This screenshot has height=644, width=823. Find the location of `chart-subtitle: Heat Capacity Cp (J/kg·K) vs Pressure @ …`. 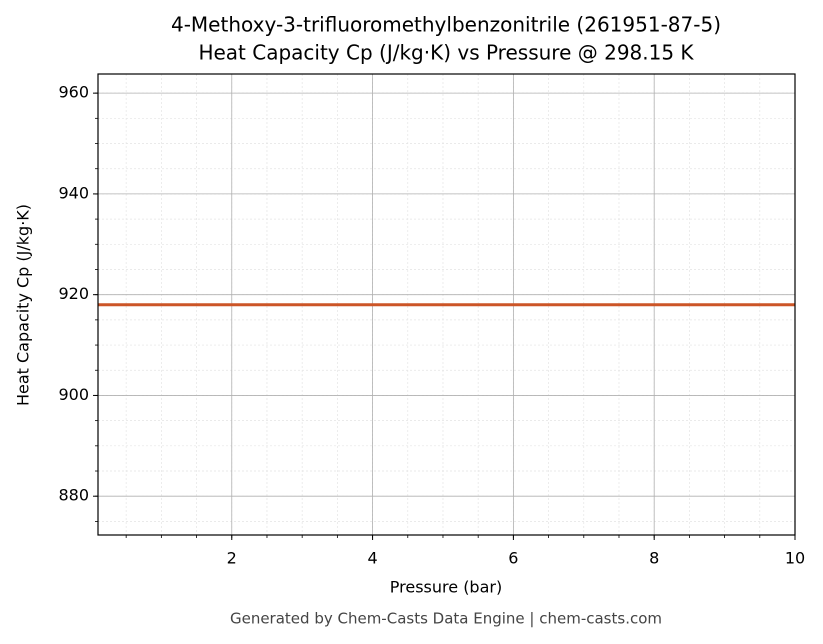

chart-subtitle: Heat Capacity Cp (J/kg·K) vs Pressure @ … is located at coordinates (446, 53).